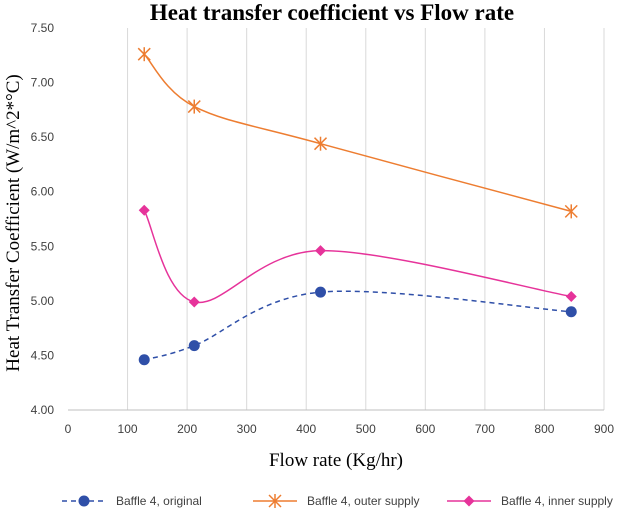 The image size is (620, 511). Describe the element at coordinates (128, 429) in the screenshot. I see `x-tick-label: 100` at that location.